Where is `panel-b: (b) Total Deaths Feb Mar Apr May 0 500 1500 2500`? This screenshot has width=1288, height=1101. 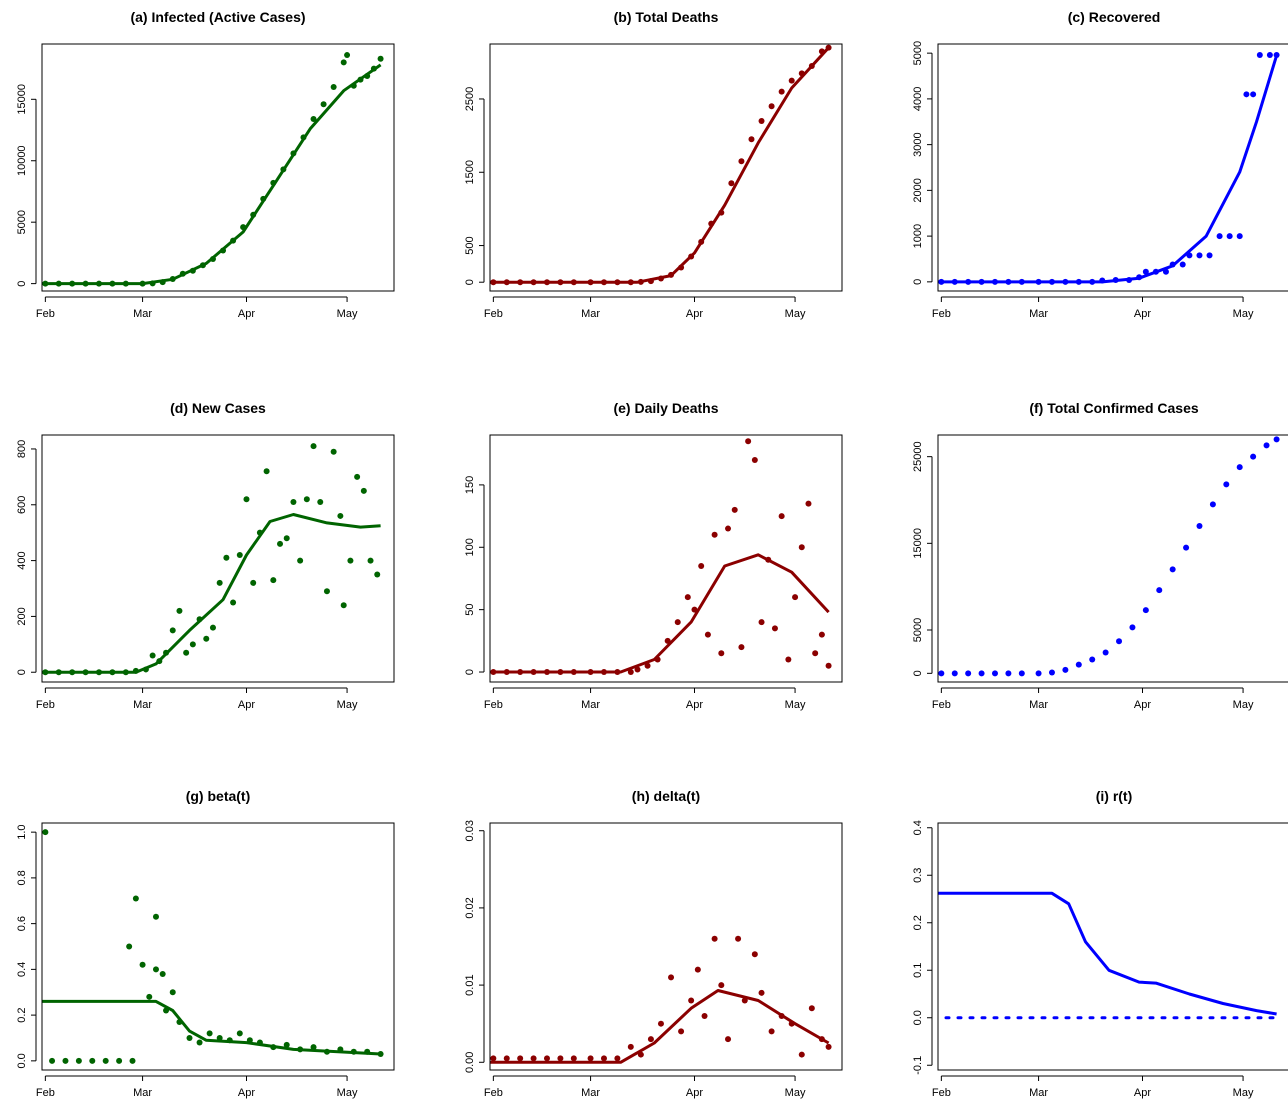 panel-b: (b) Total Deaths Feb Mar Apr May 0 500 1500 2500 is located at coordinates (653, 164).